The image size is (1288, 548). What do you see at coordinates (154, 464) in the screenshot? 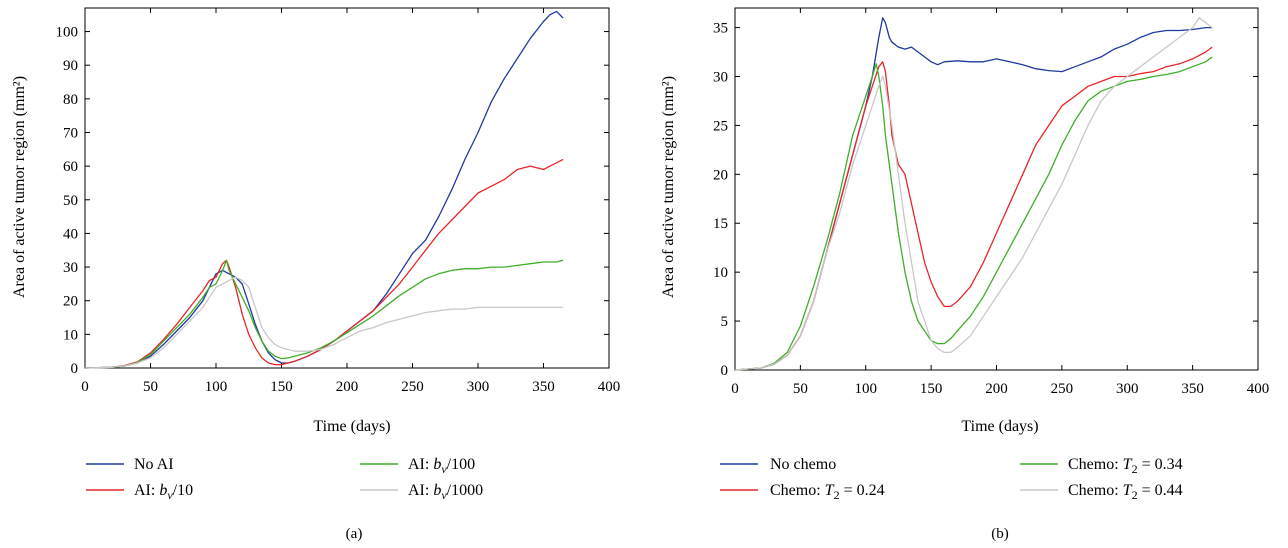
I see `legend-label-no-ai: No AI` at bounding box center [154, 464].